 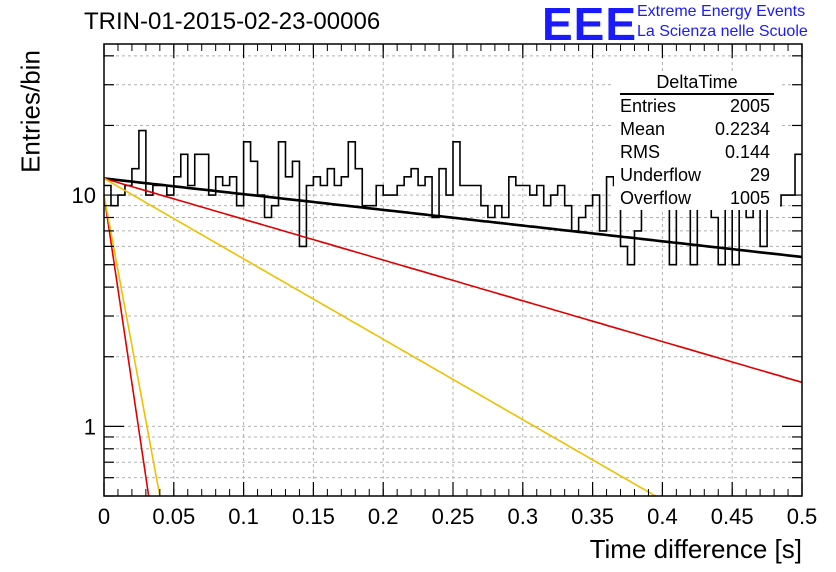 What do you see at coordinates (732, 516) in the screenshot?
I see `x-tick-label: 0.45` at bounding box center [732, 516].